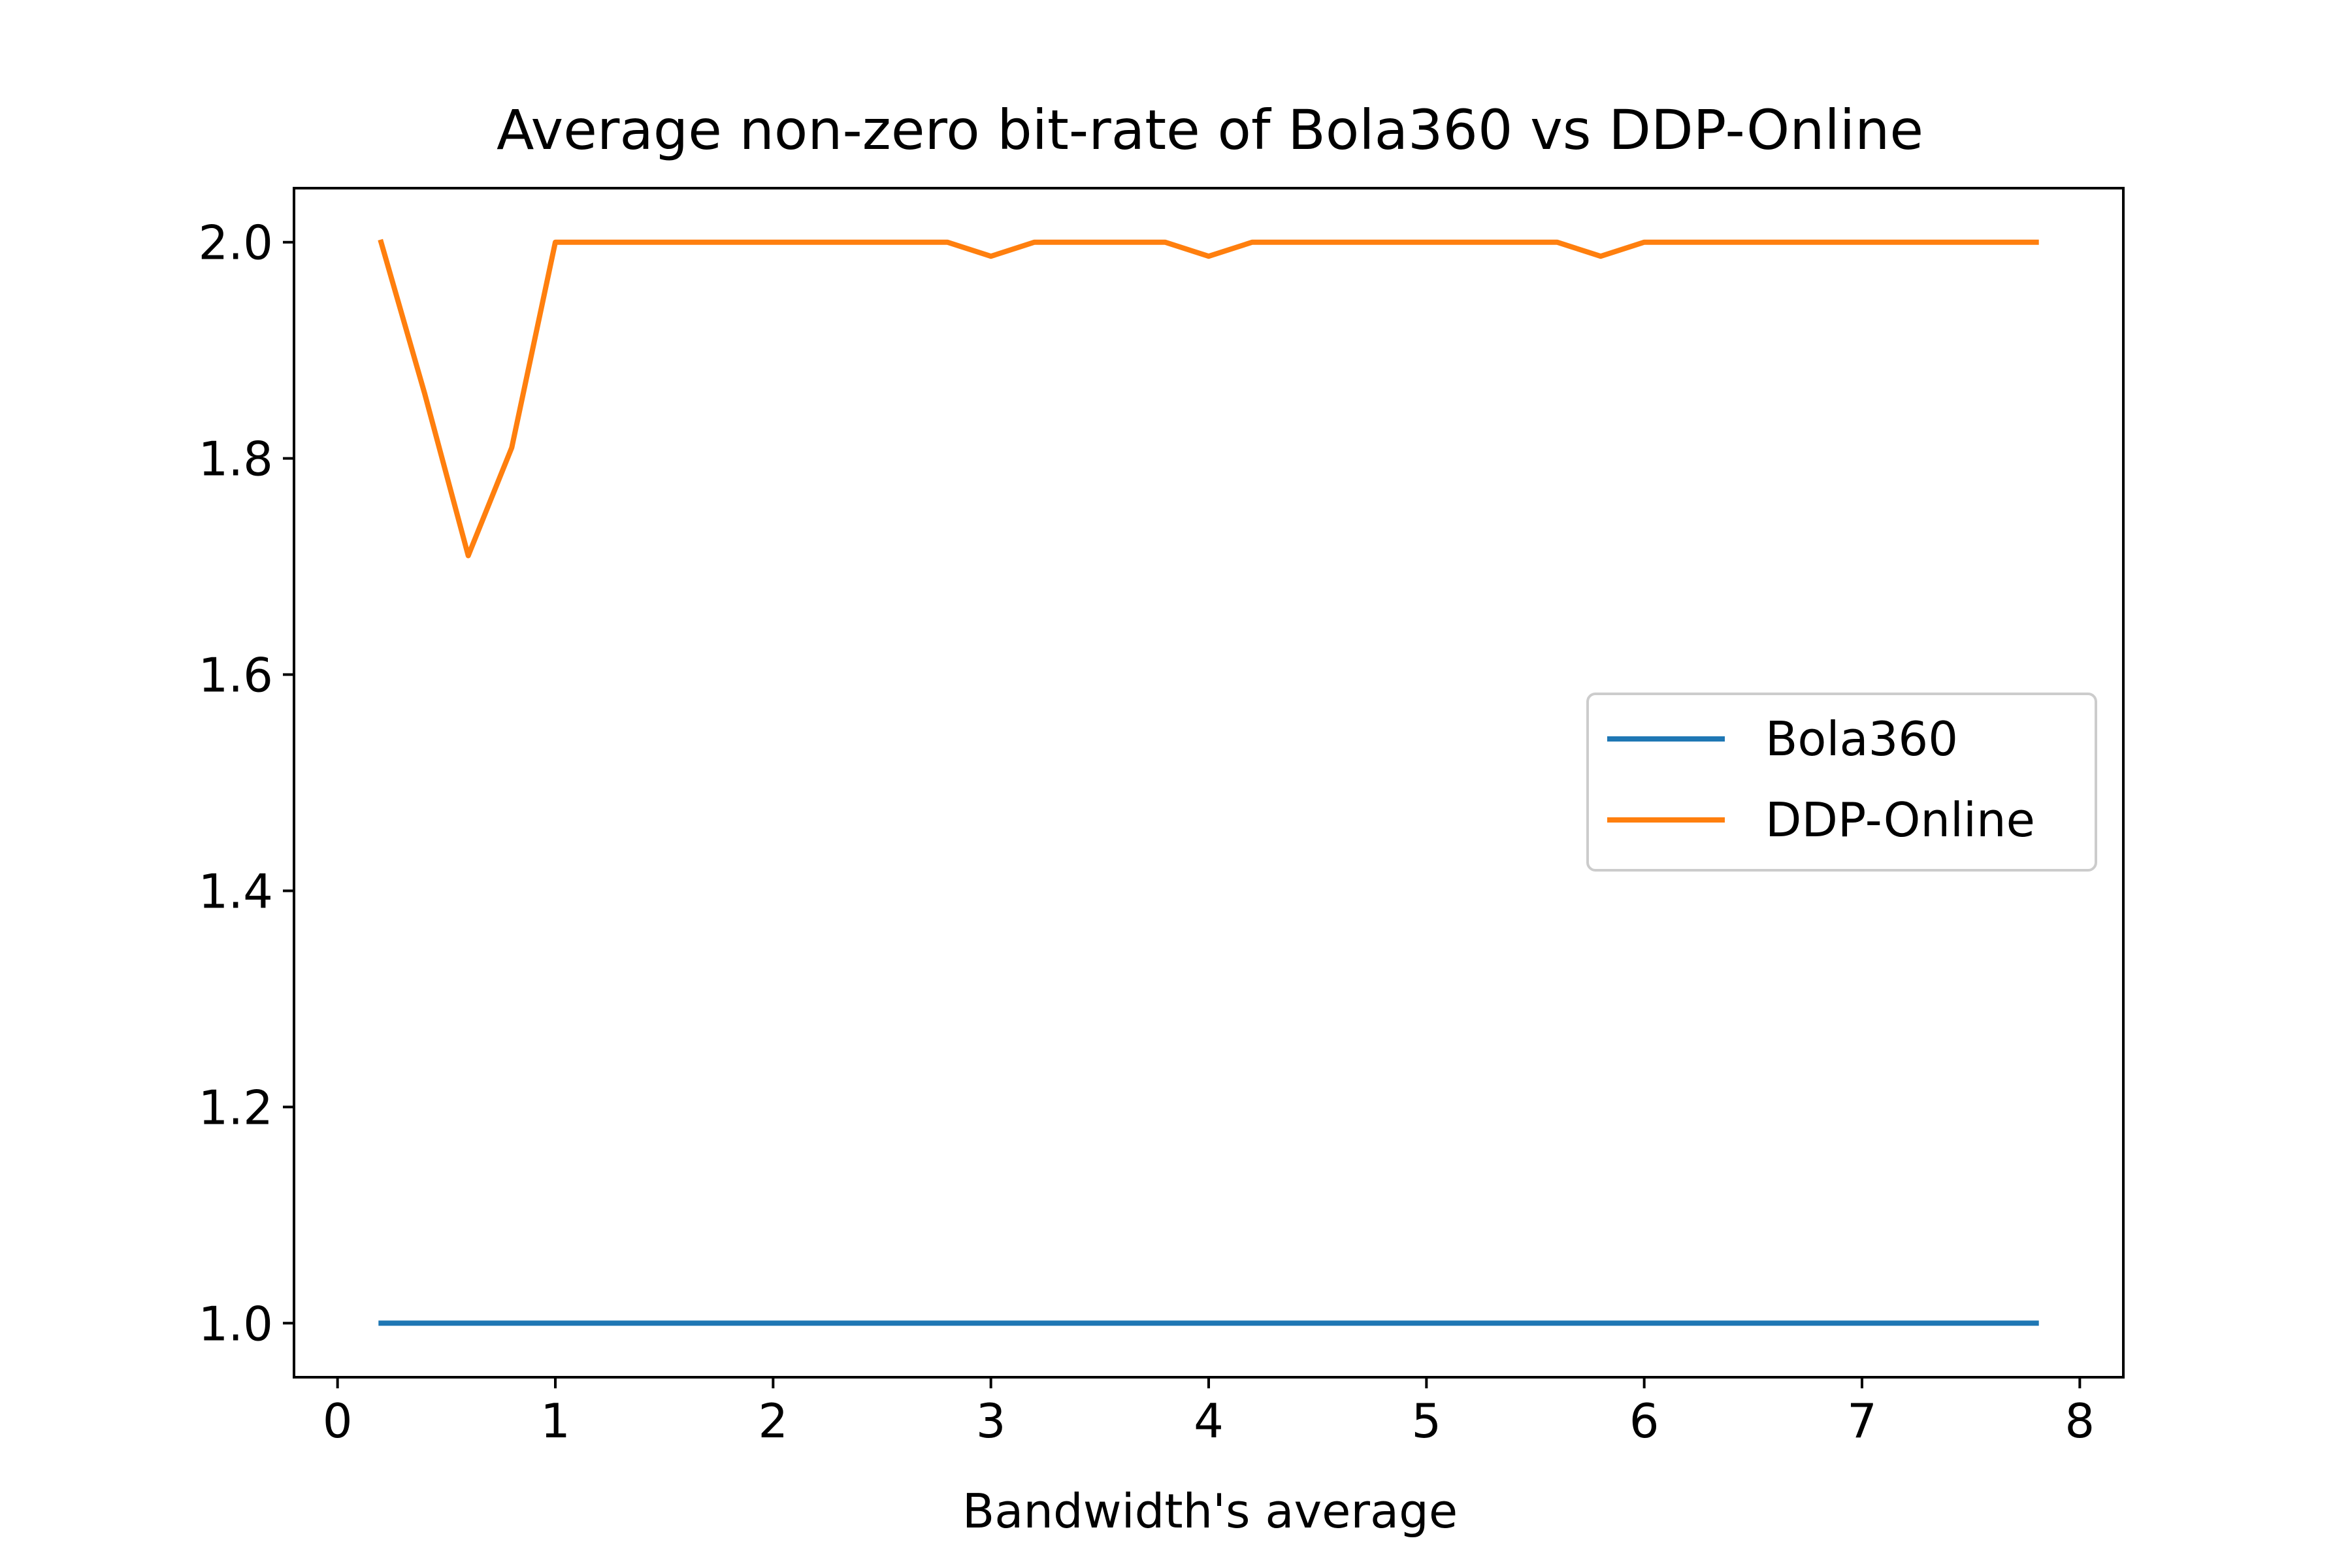  What do you see at coordinates (235, 243) in the screenshot?
I see `y-tick-label: 2.0` at bounding box center [235, 243].